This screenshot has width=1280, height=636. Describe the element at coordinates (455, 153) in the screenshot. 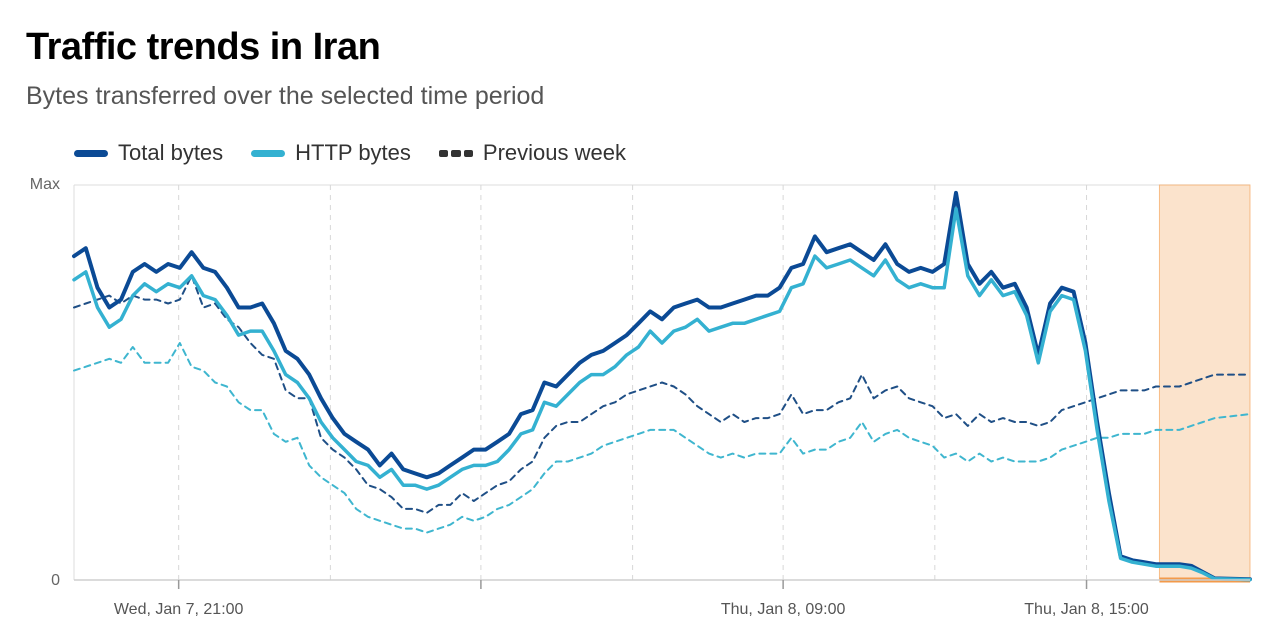

I see `legend-swatch-previous` at that location.